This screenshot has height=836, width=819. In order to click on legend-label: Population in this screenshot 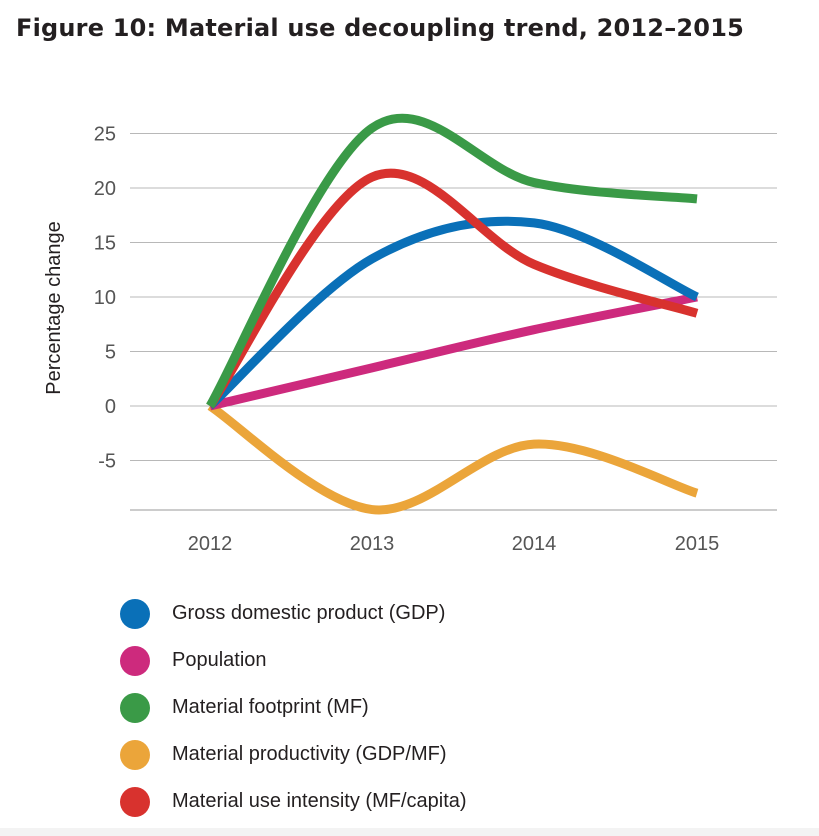, I will do `click(219, 660)`.